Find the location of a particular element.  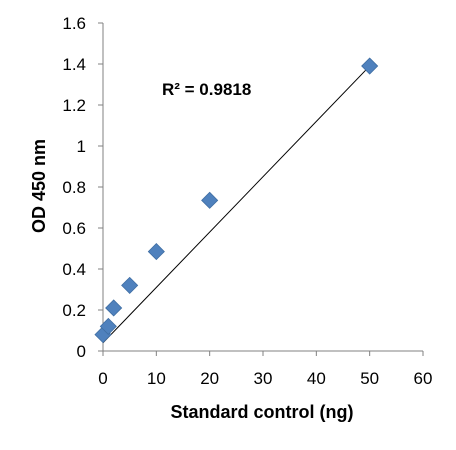

x-tick-label: 40 is located at coordinates (316, 378).